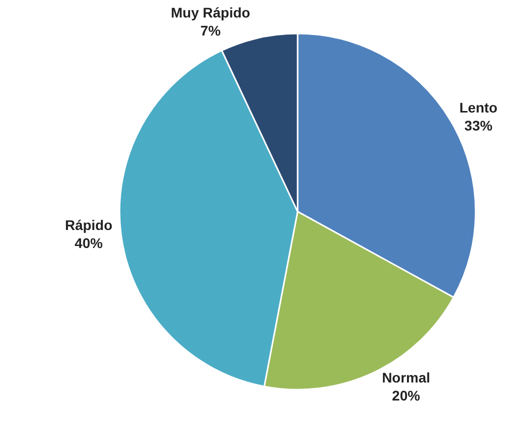  I want to click on slice-label: Rápido, so click(88, 225).